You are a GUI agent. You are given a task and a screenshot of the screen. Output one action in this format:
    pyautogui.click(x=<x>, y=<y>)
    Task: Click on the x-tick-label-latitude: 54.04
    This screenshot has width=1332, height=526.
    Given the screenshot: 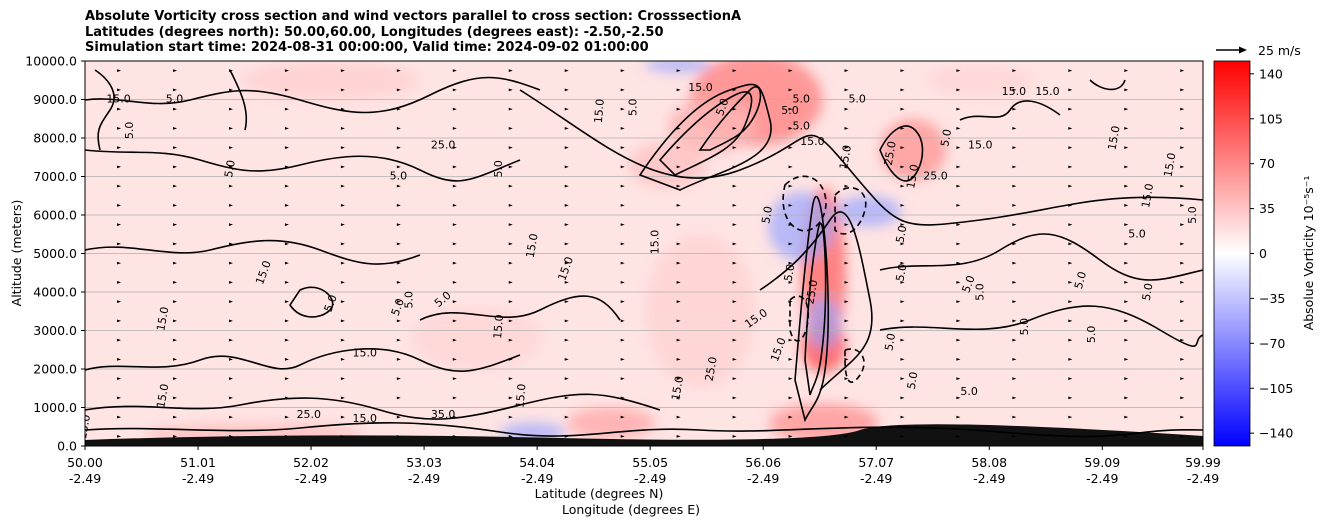 What is the action you would take?
    pyautogui.click(x=537, y=462)
    